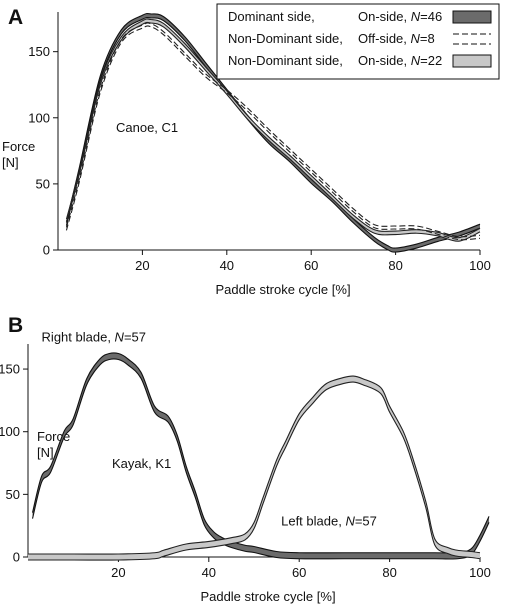 This screenshot has height=607, width=505. Describe the element at coordinates (147, 127) in the screenshot. I see `chart-annotation: Canoe, C1` at that location.